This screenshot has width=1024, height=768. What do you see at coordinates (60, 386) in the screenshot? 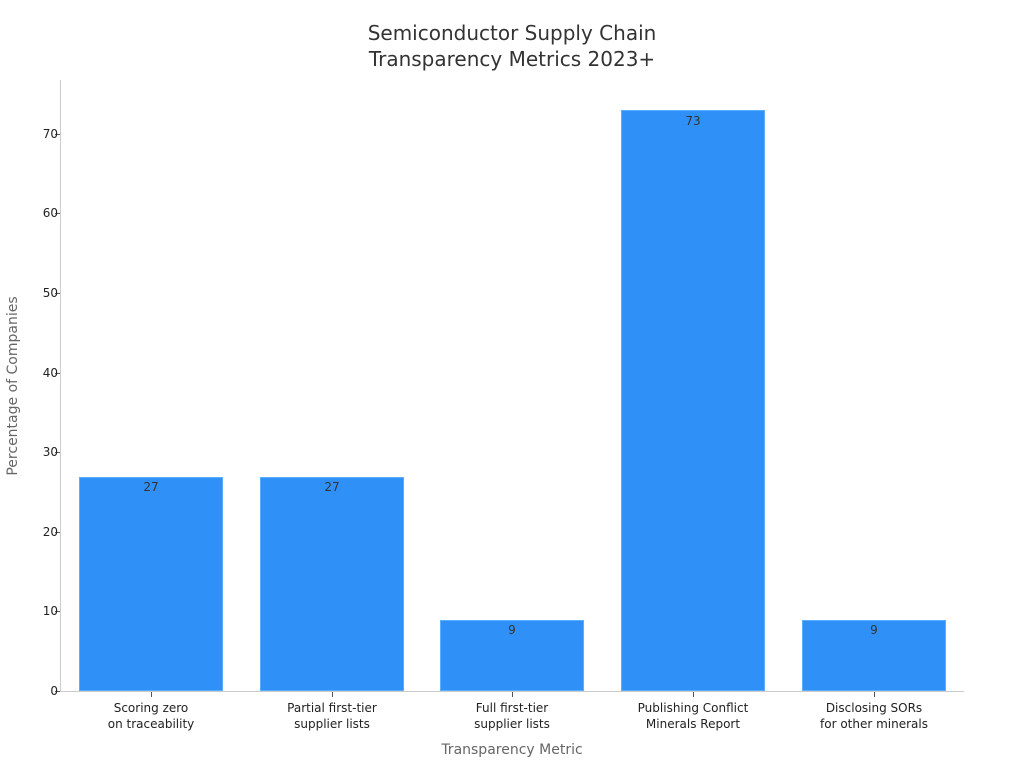
I see `y-axis-line` at bounding box center [60, 386].